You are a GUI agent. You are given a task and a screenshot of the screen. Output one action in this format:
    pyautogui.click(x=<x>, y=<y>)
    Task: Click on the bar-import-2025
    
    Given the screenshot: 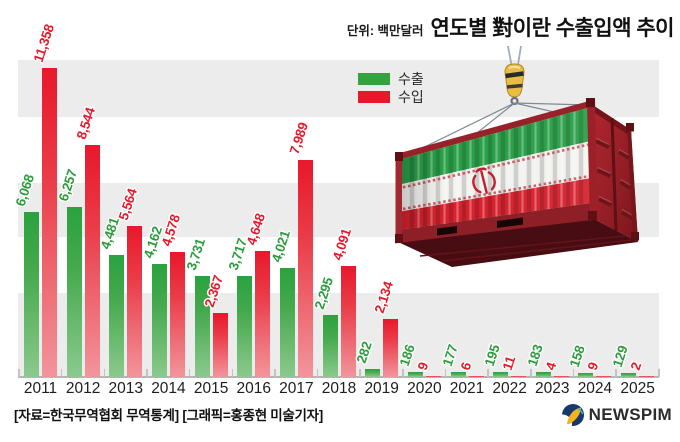 What is the action you would take?
    pyautogui.click(x=647, y=376)
    